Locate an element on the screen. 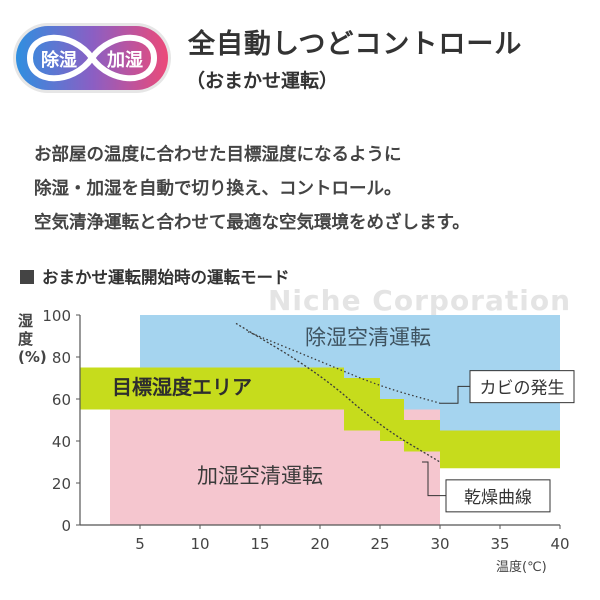  mold-callout-line is located at coordinates (455, 394).